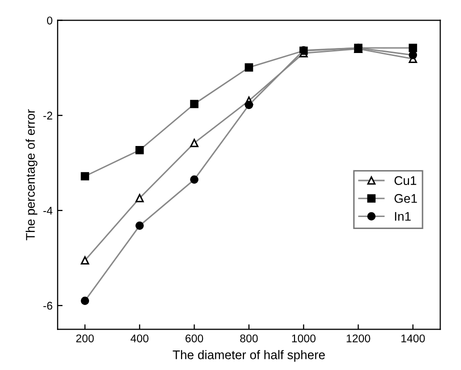 The width and height of the screenshot is (461, 370). What do you see at coordinates (248, 356) in the screenshot?
I see `x-axis-title: The diameter of half sphere` at bounding box center [248, 356].